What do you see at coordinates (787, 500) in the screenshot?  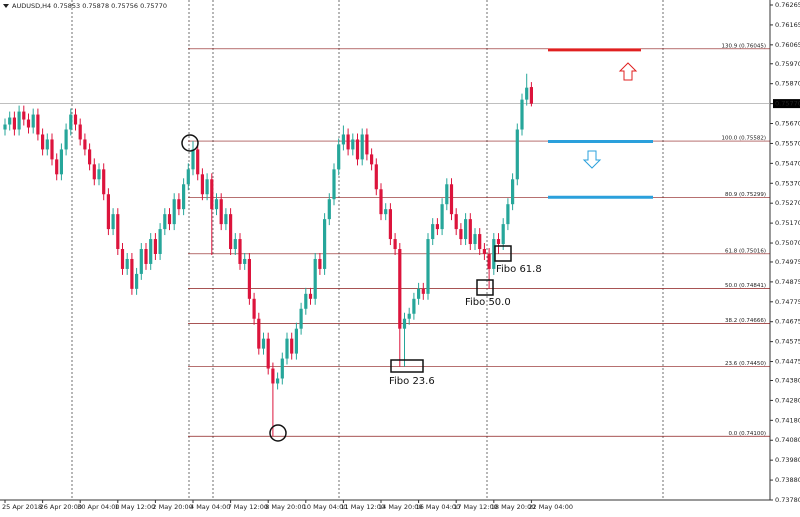 I see `y-tick-label: 0.73780` at bounding box center [787, 500].